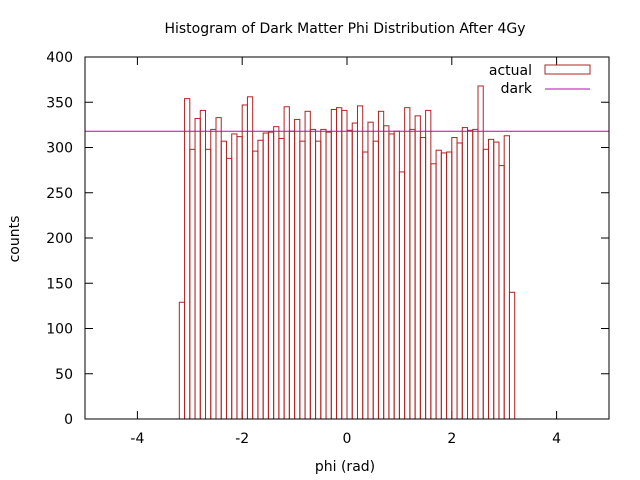  I want to click on y-tick-label: 0, so click(68, 420).